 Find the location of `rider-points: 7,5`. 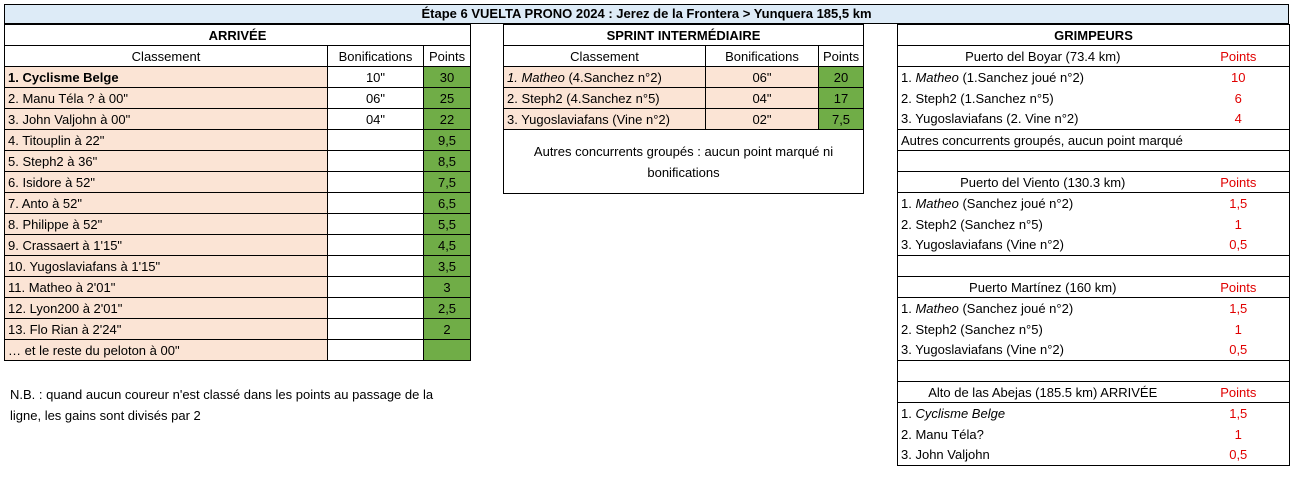

rider-points: 7,5 is located at coordinates (447, 182).